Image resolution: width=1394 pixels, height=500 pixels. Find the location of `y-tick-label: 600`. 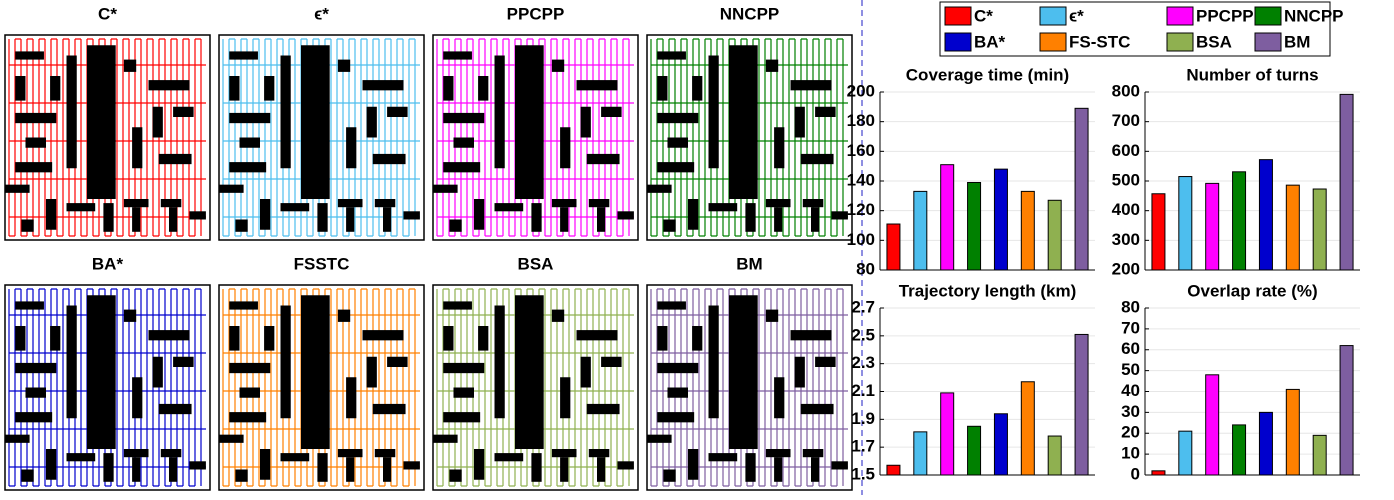

y-tick-label: 600 is located at coordinates (1126, 150).